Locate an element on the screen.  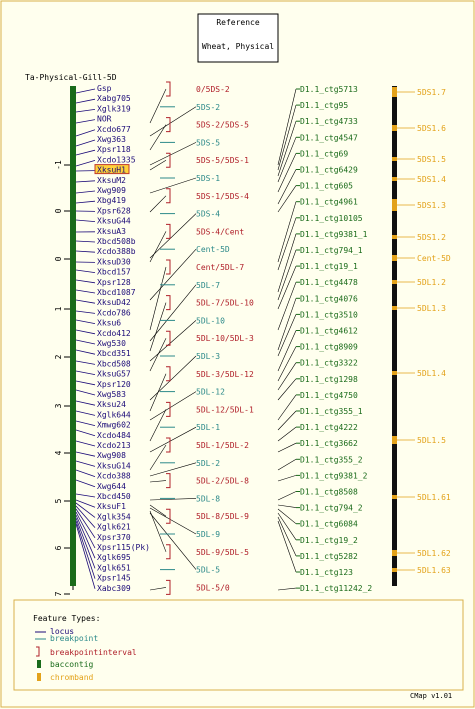
contig-label: D1.1_ctg123 is located at coordinates (326, 572).